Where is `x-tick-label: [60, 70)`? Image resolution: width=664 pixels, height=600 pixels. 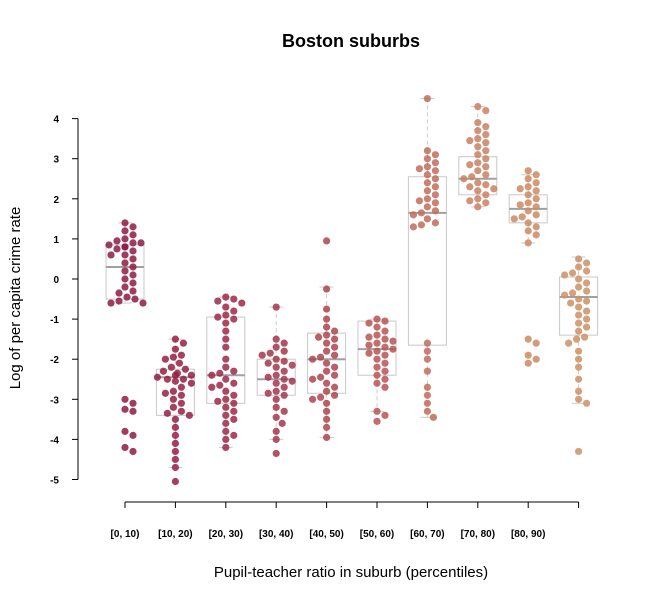
x-tick-label: [60, 70) is located at coordinates (427, 534).